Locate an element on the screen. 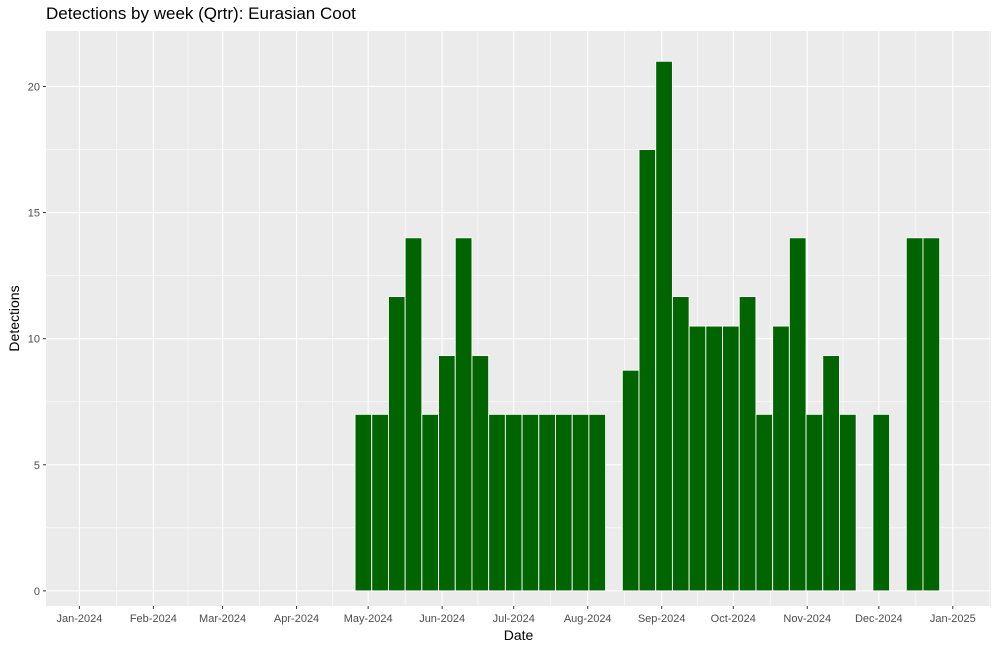 The width and height of the screenshot is (1000, 651). y-tick-label: 5 is located at coordinates (37, 466).